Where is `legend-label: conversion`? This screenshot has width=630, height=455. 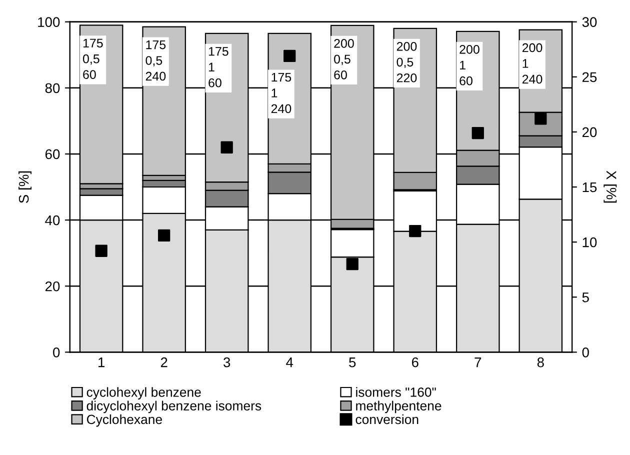
legend-label: conversion is located at coordinates (387, 419).